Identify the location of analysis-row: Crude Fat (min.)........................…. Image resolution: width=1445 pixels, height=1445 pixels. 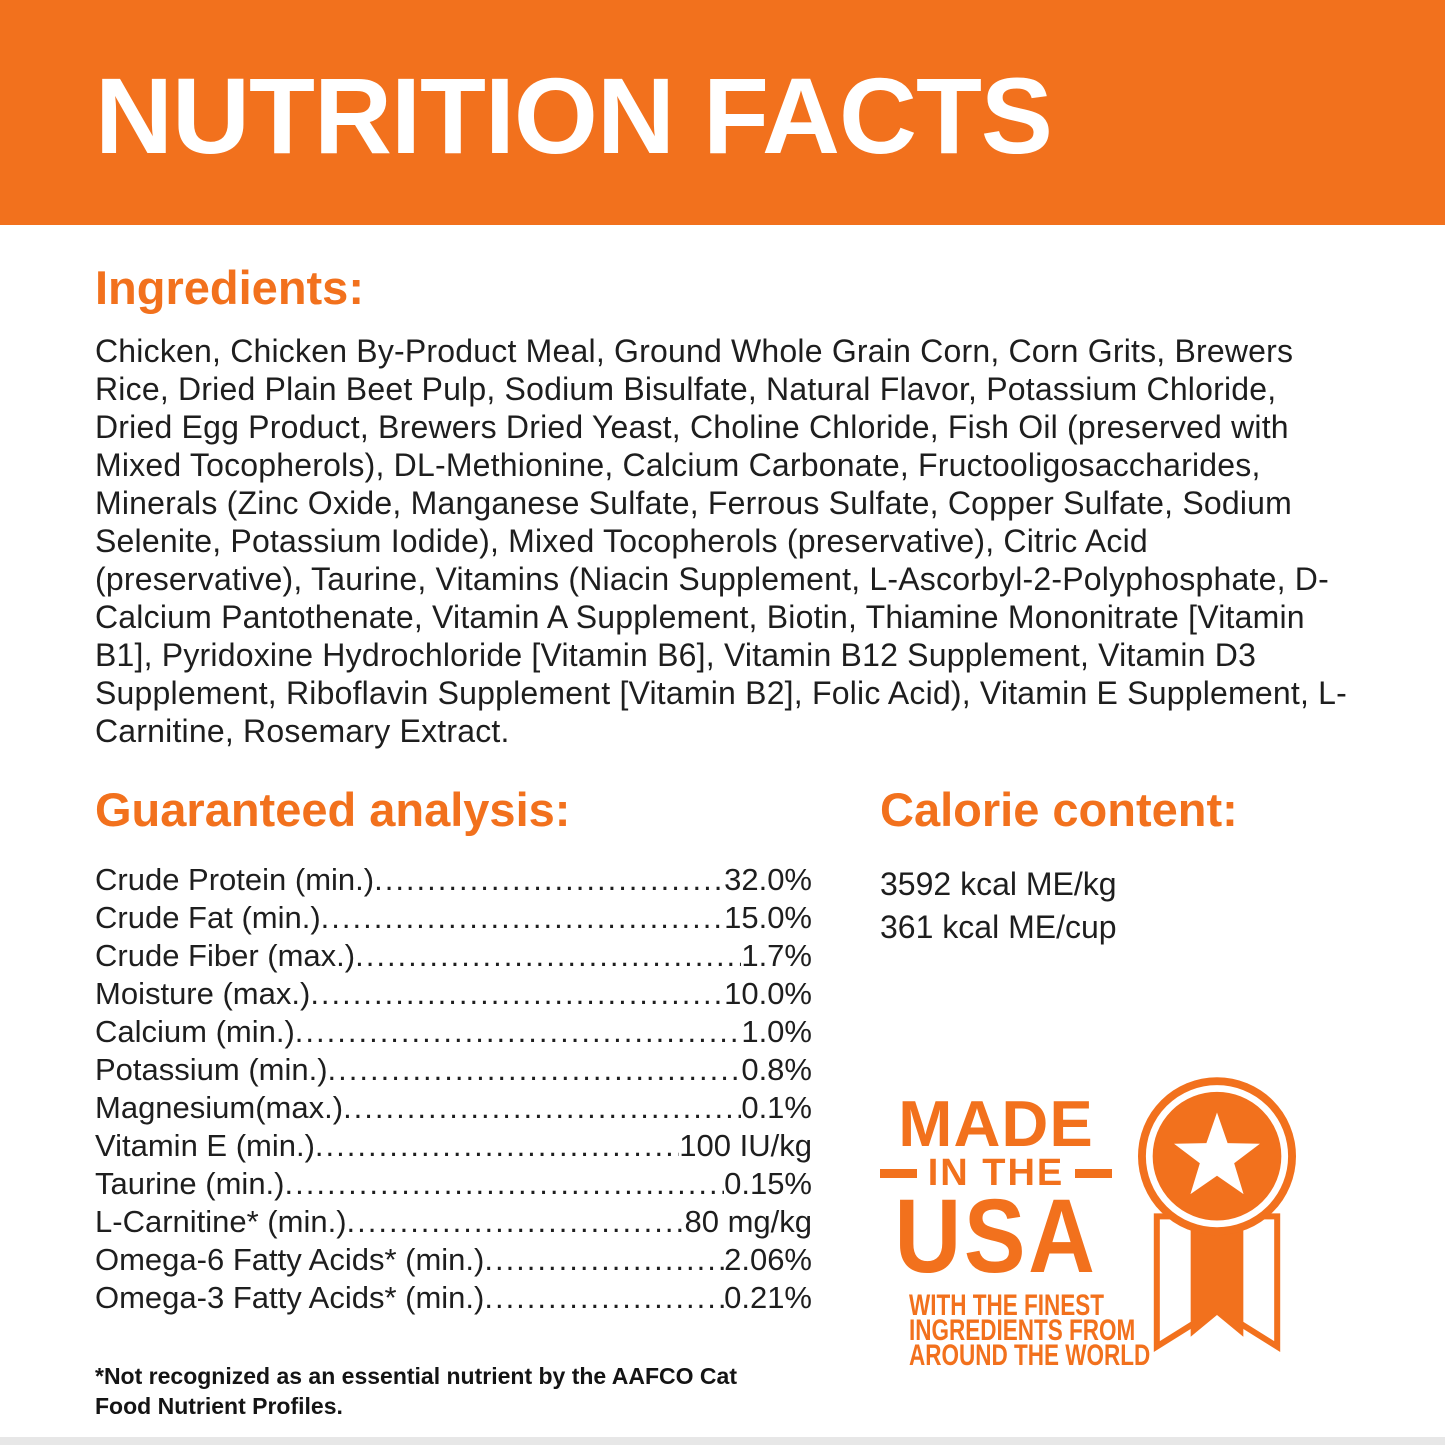
(453, 918).